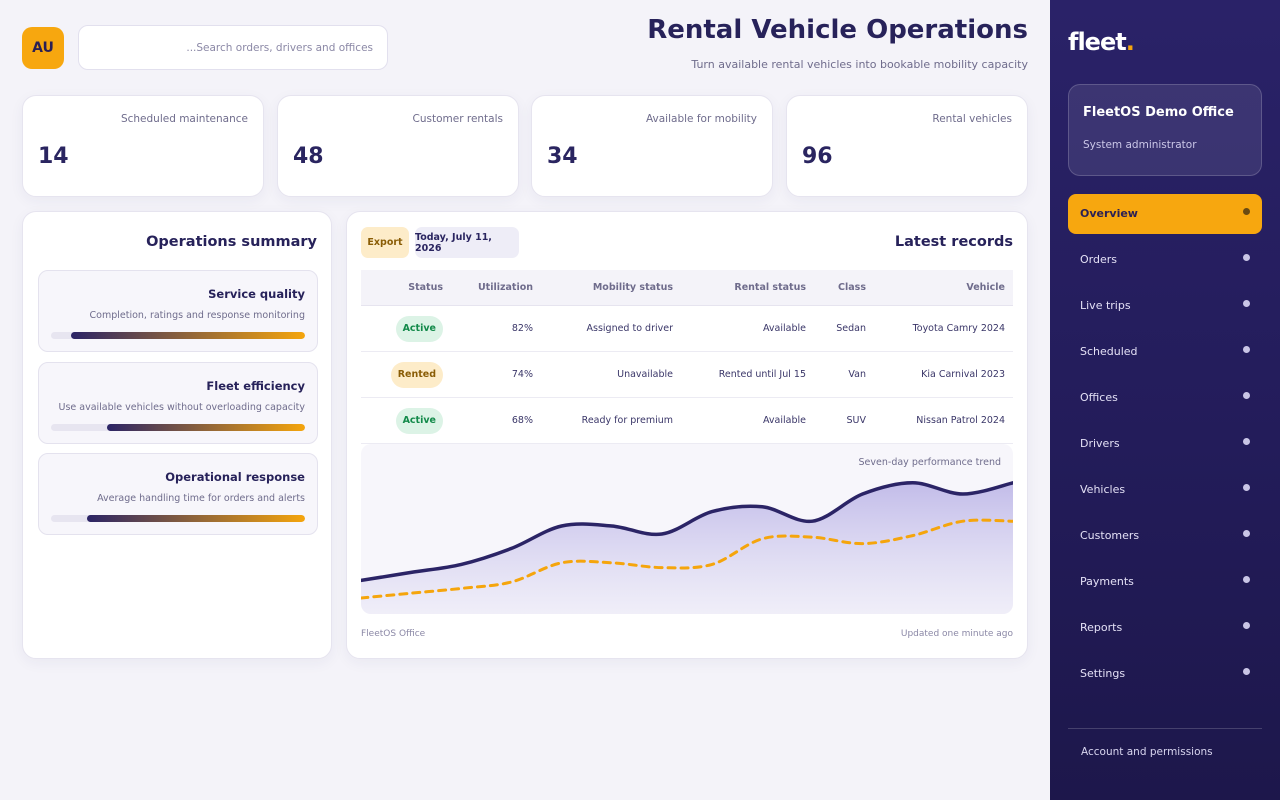 This screenshot has height=800, width=1280. What do you see at coordinates (1165, 444) in the screenshot?
I see `sidebar-item-drivers: Drivers` at bounding box center [1165, 444].